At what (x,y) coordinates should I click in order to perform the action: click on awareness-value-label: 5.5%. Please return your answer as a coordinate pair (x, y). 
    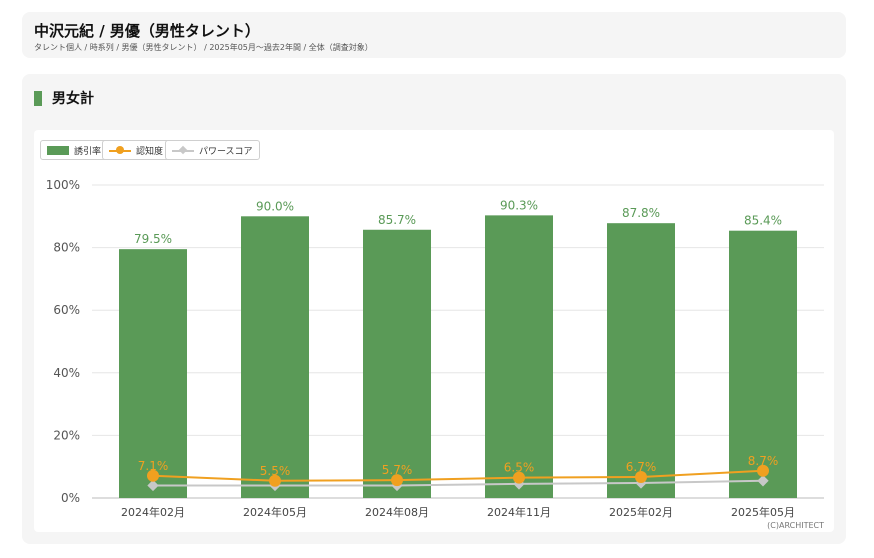
    Looking at the image, I should click on (275, 471).